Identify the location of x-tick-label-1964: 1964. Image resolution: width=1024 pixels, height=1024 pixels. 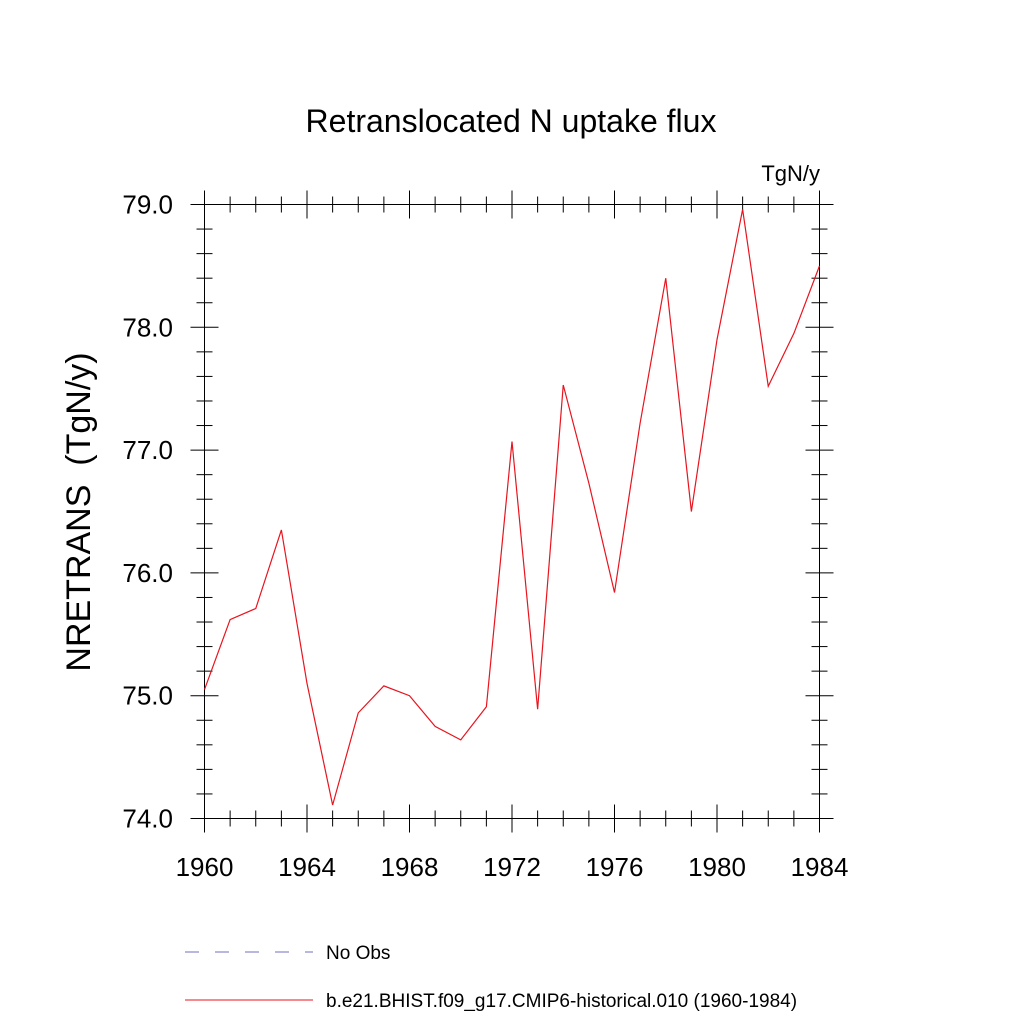
(307, 867).